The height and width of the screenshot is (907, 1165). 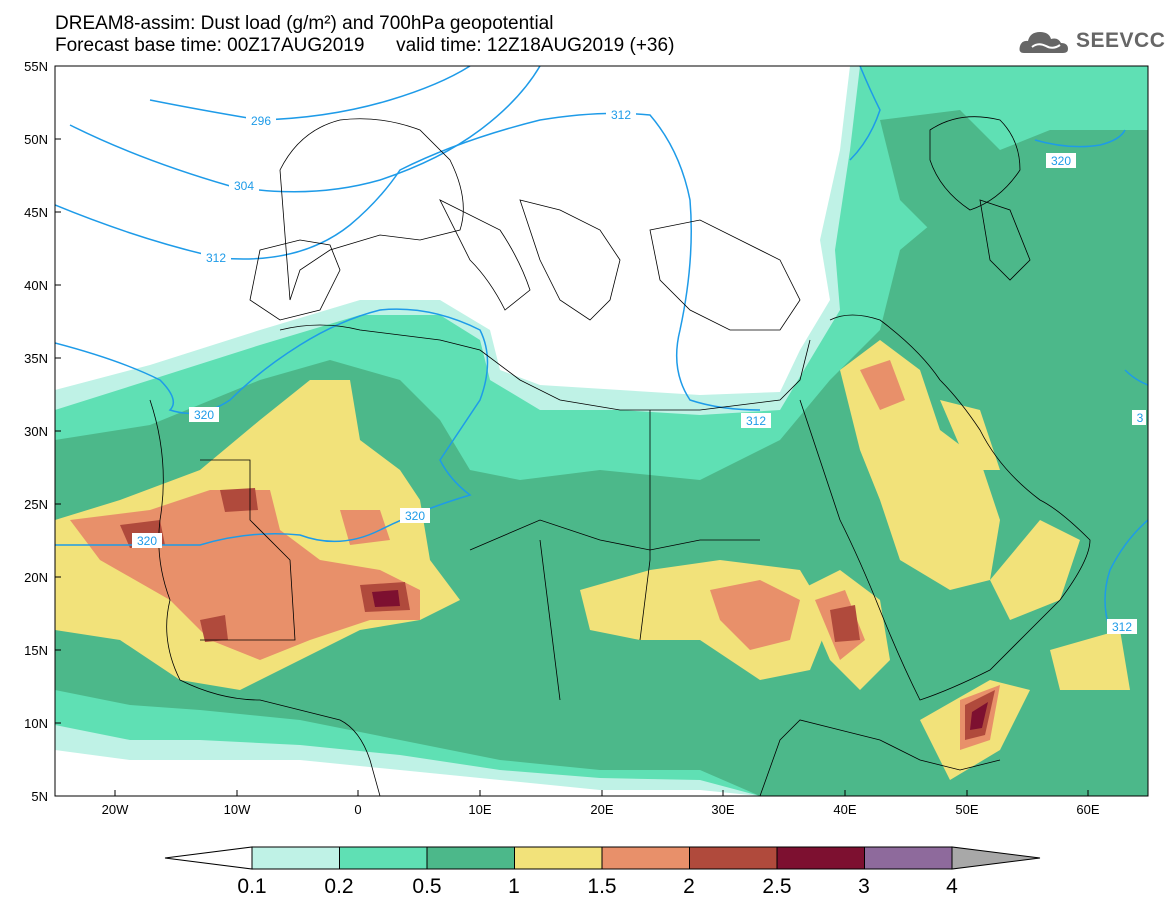 What do you see at coordinates (1136, 377) in the screenshot?
I see `contour-320-east-small` at bounding box center [1136, 377].